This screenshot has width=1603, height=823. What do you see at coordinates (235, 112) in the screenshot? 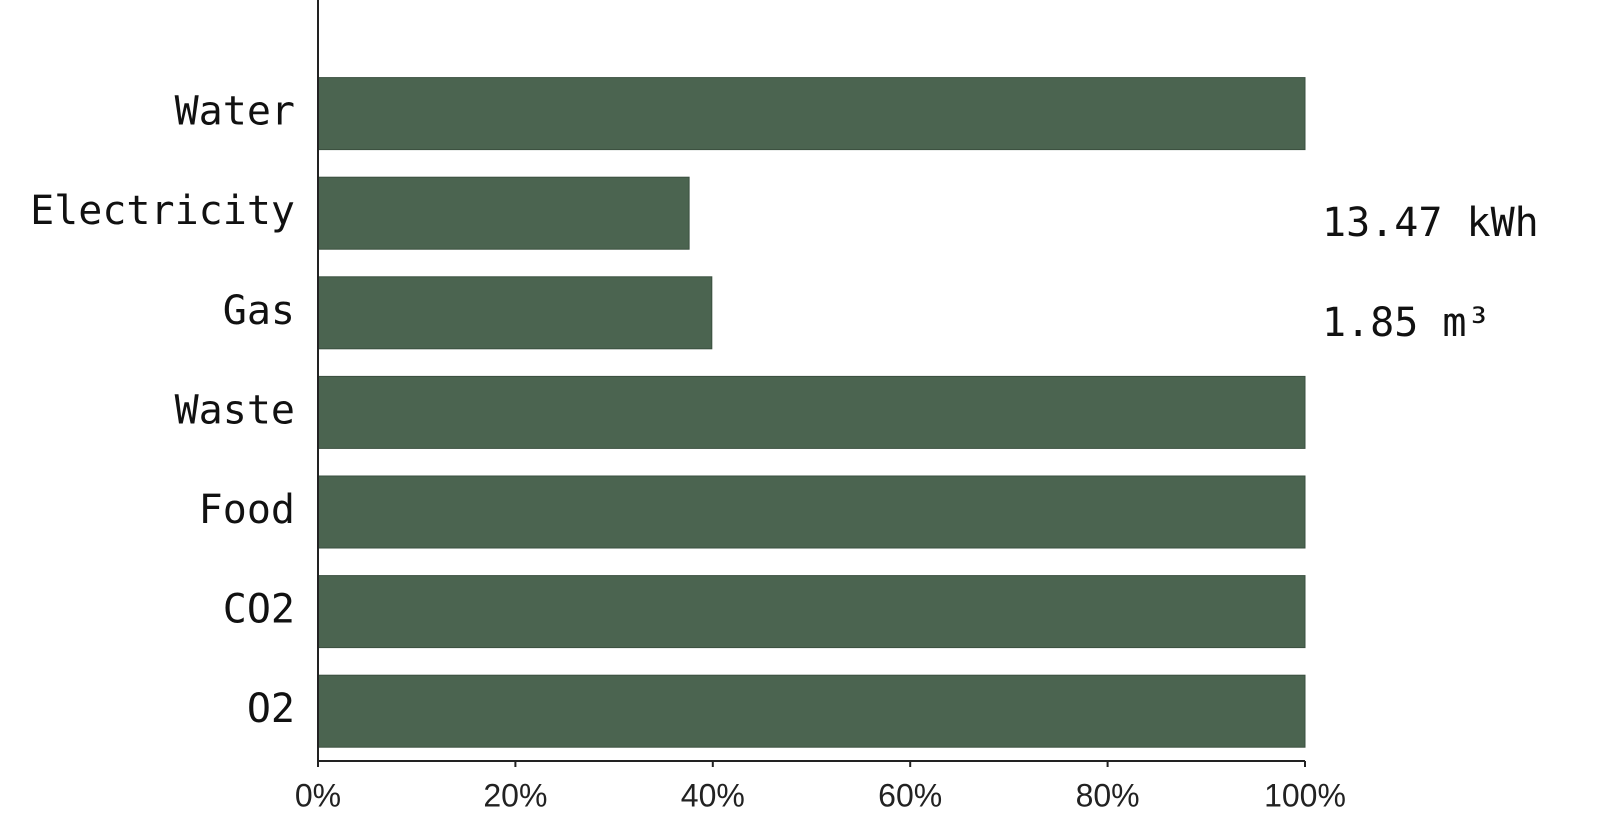
I see `y-tick-label: Water` at bounding box center [235, 112].